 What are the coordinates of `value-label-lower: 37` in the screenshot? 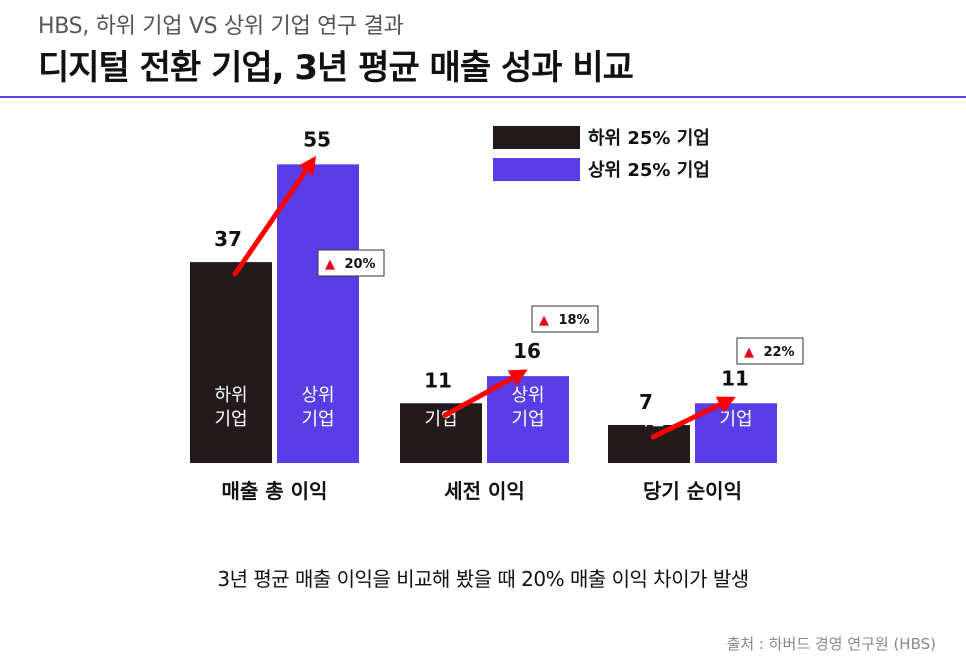 It's located at (228, 239).